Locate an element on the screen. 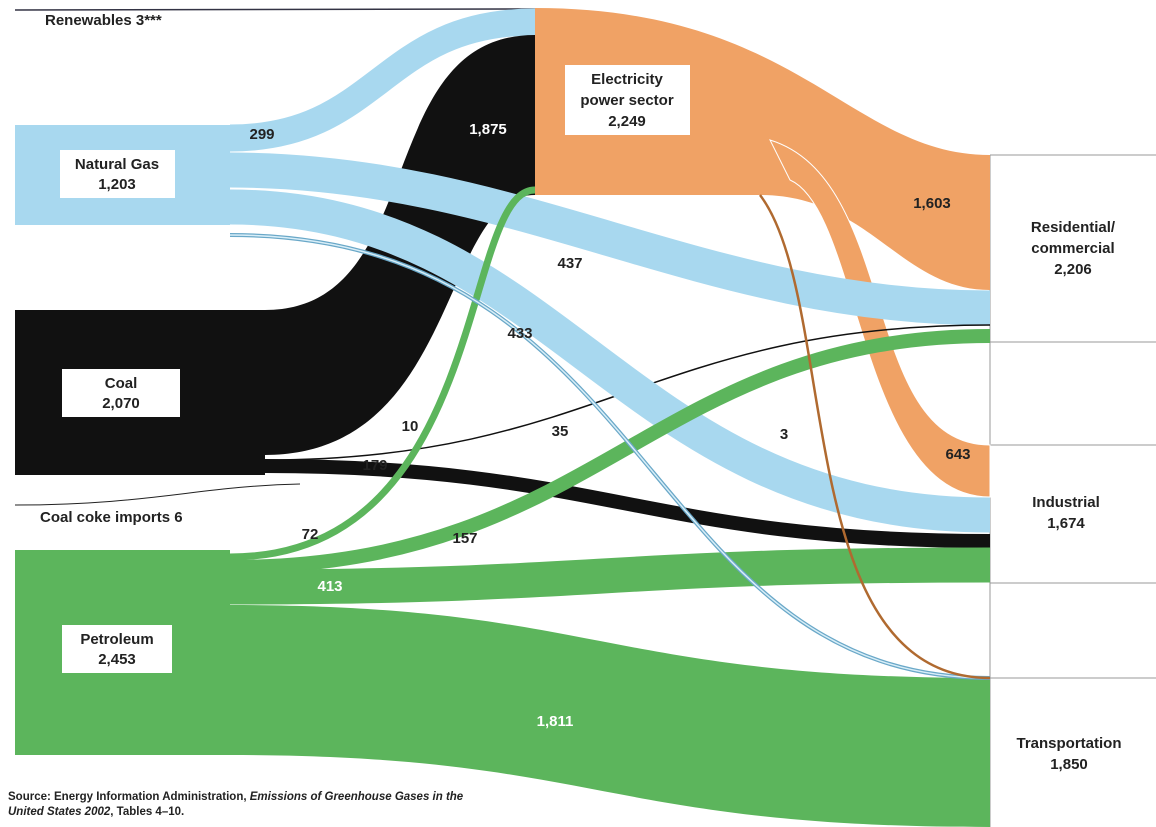  node-label: Coal is located at coordinates (121, 383).